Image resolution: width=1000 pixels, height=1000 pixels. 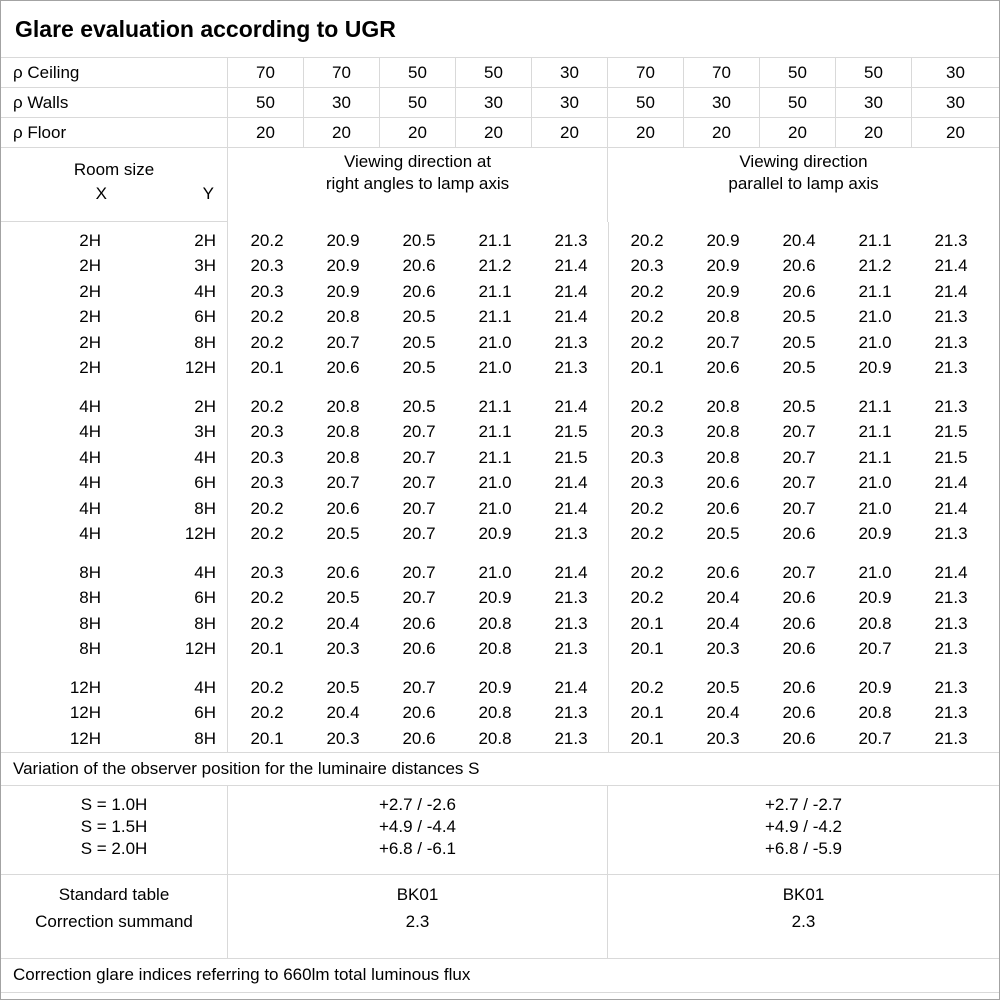 What do you see at coordinates (647, 266) in the screenshot?
I see `ugr-value-parallel: 20.3` at bounding box center [647, 266].